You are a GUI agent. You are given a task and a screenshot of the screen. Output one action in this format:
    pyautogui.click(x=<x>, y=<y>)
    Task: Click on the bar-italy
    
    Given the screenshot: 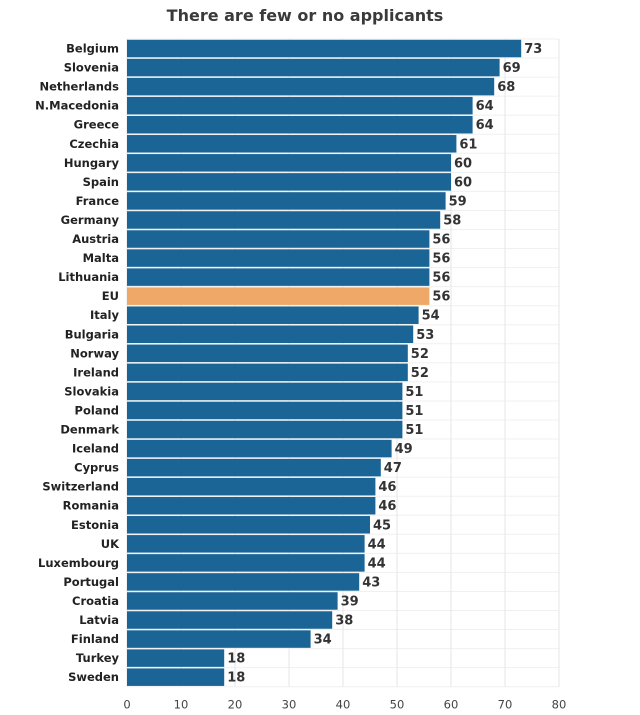 What is the action you would take?
    pyautogui.click(x=273, y=315)
    